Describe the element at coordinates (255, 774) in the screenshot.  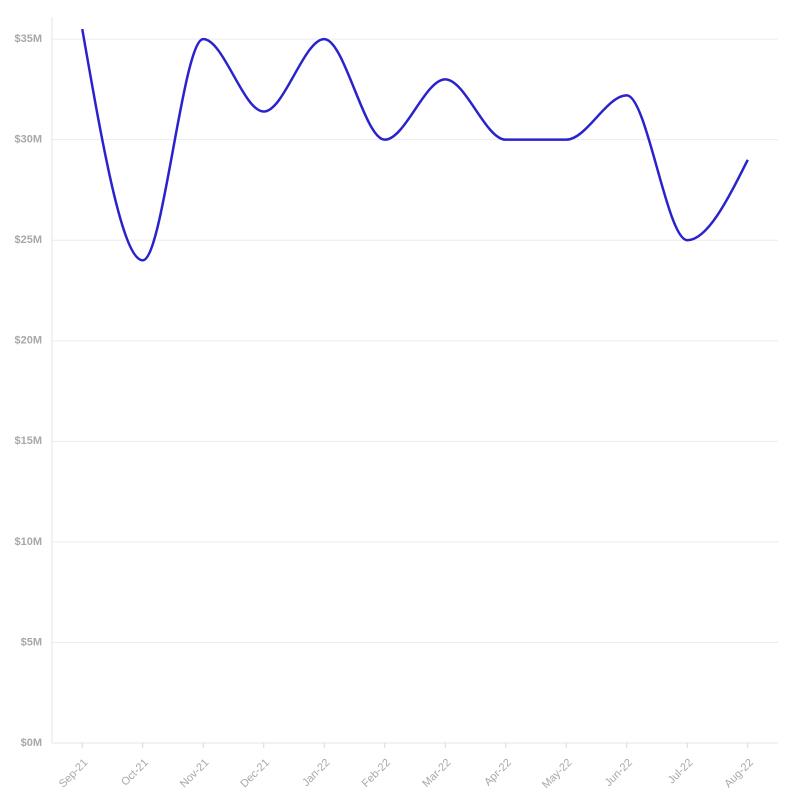
I see `x-tick-label: Dec-21` at that location.